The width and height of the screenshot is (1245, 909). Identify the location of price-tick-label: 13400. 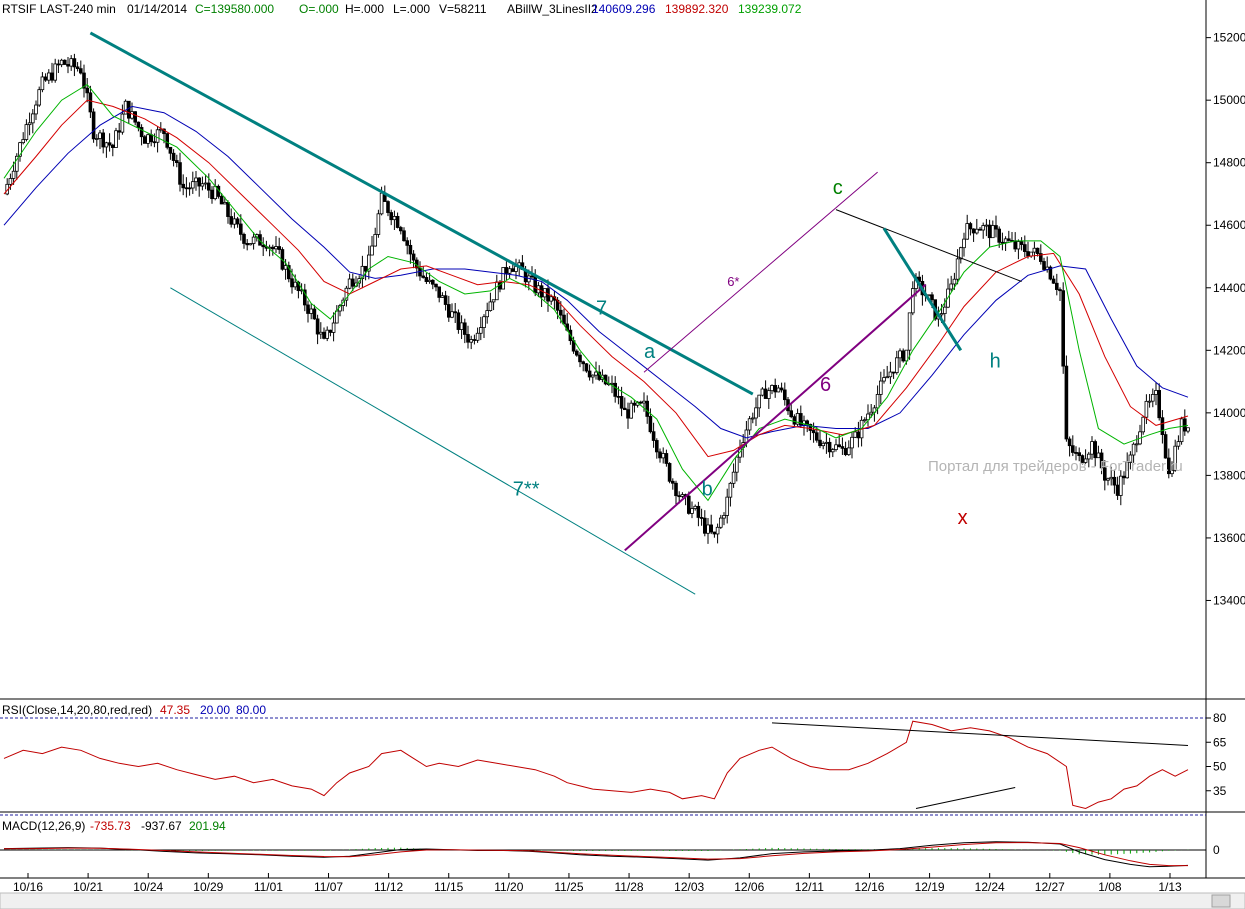
(1229, 600).